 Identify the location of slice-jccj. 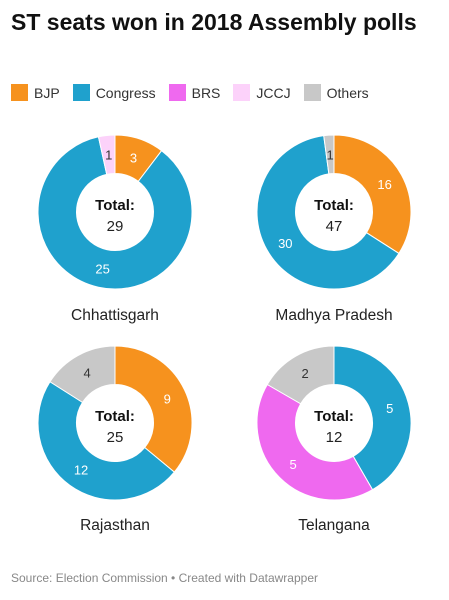
(106, 154).